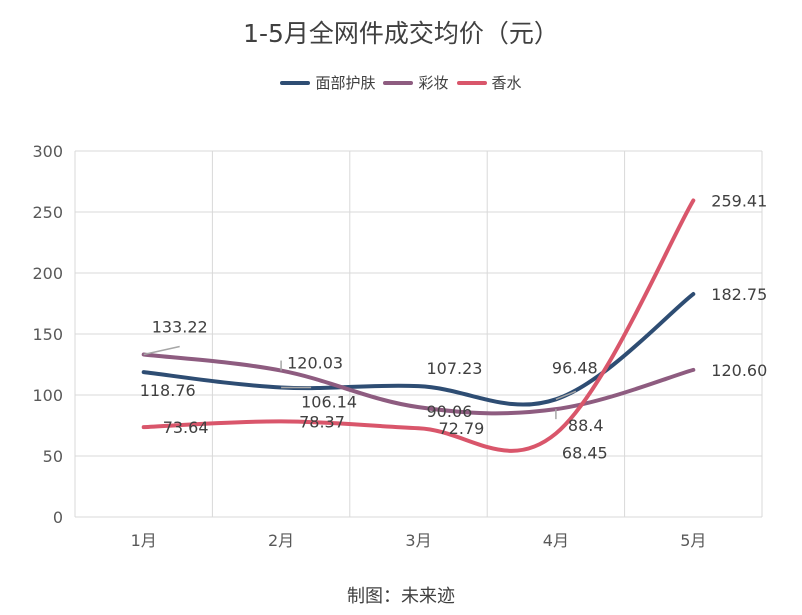  Describe the element at coordinates (418, 540) in the screenshot. I see `x-tick-label: 3月` at that location.